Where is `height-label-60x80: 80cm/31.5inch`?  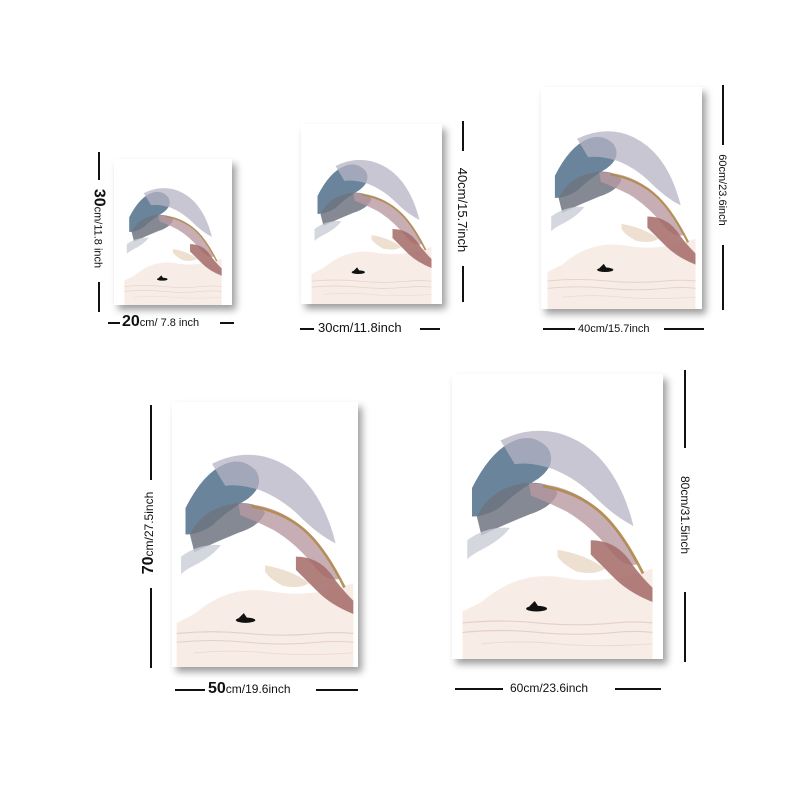 height-label-60x80: 80cm/31.5inch is located at coordinates (685, 515).